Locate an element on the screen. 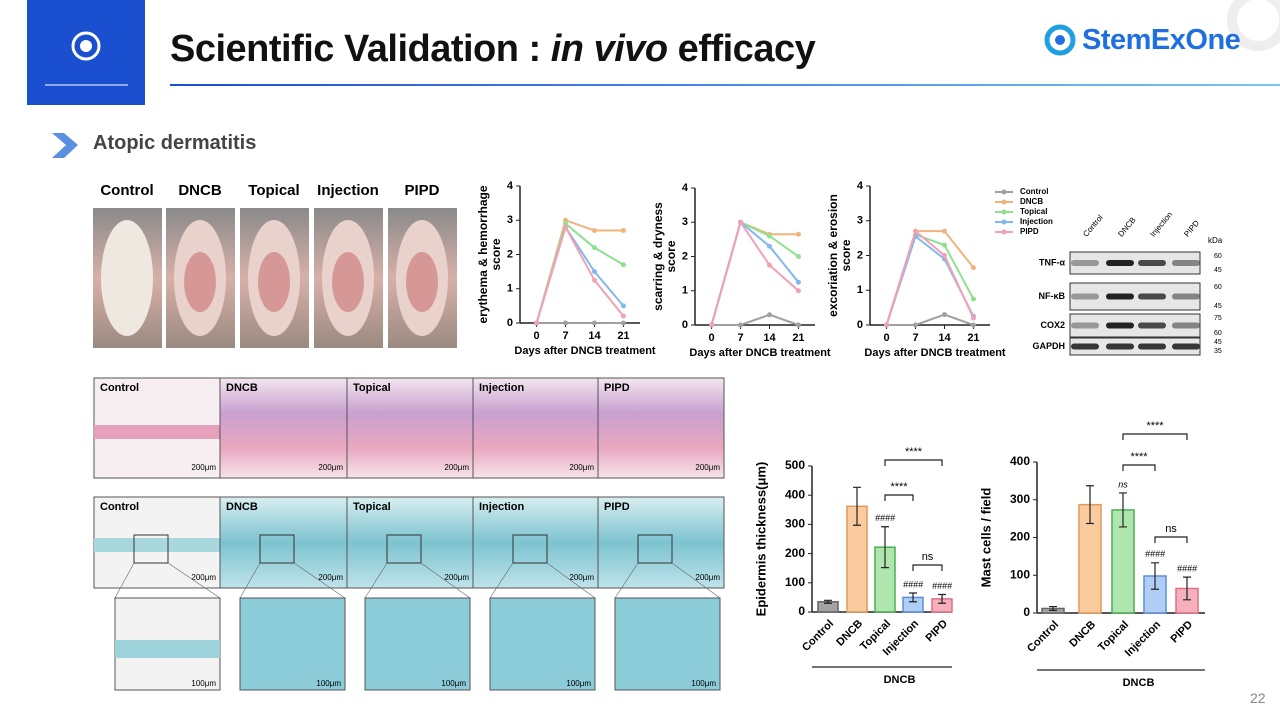  blot-marker: 75 is located at coordinates (1218, 318).